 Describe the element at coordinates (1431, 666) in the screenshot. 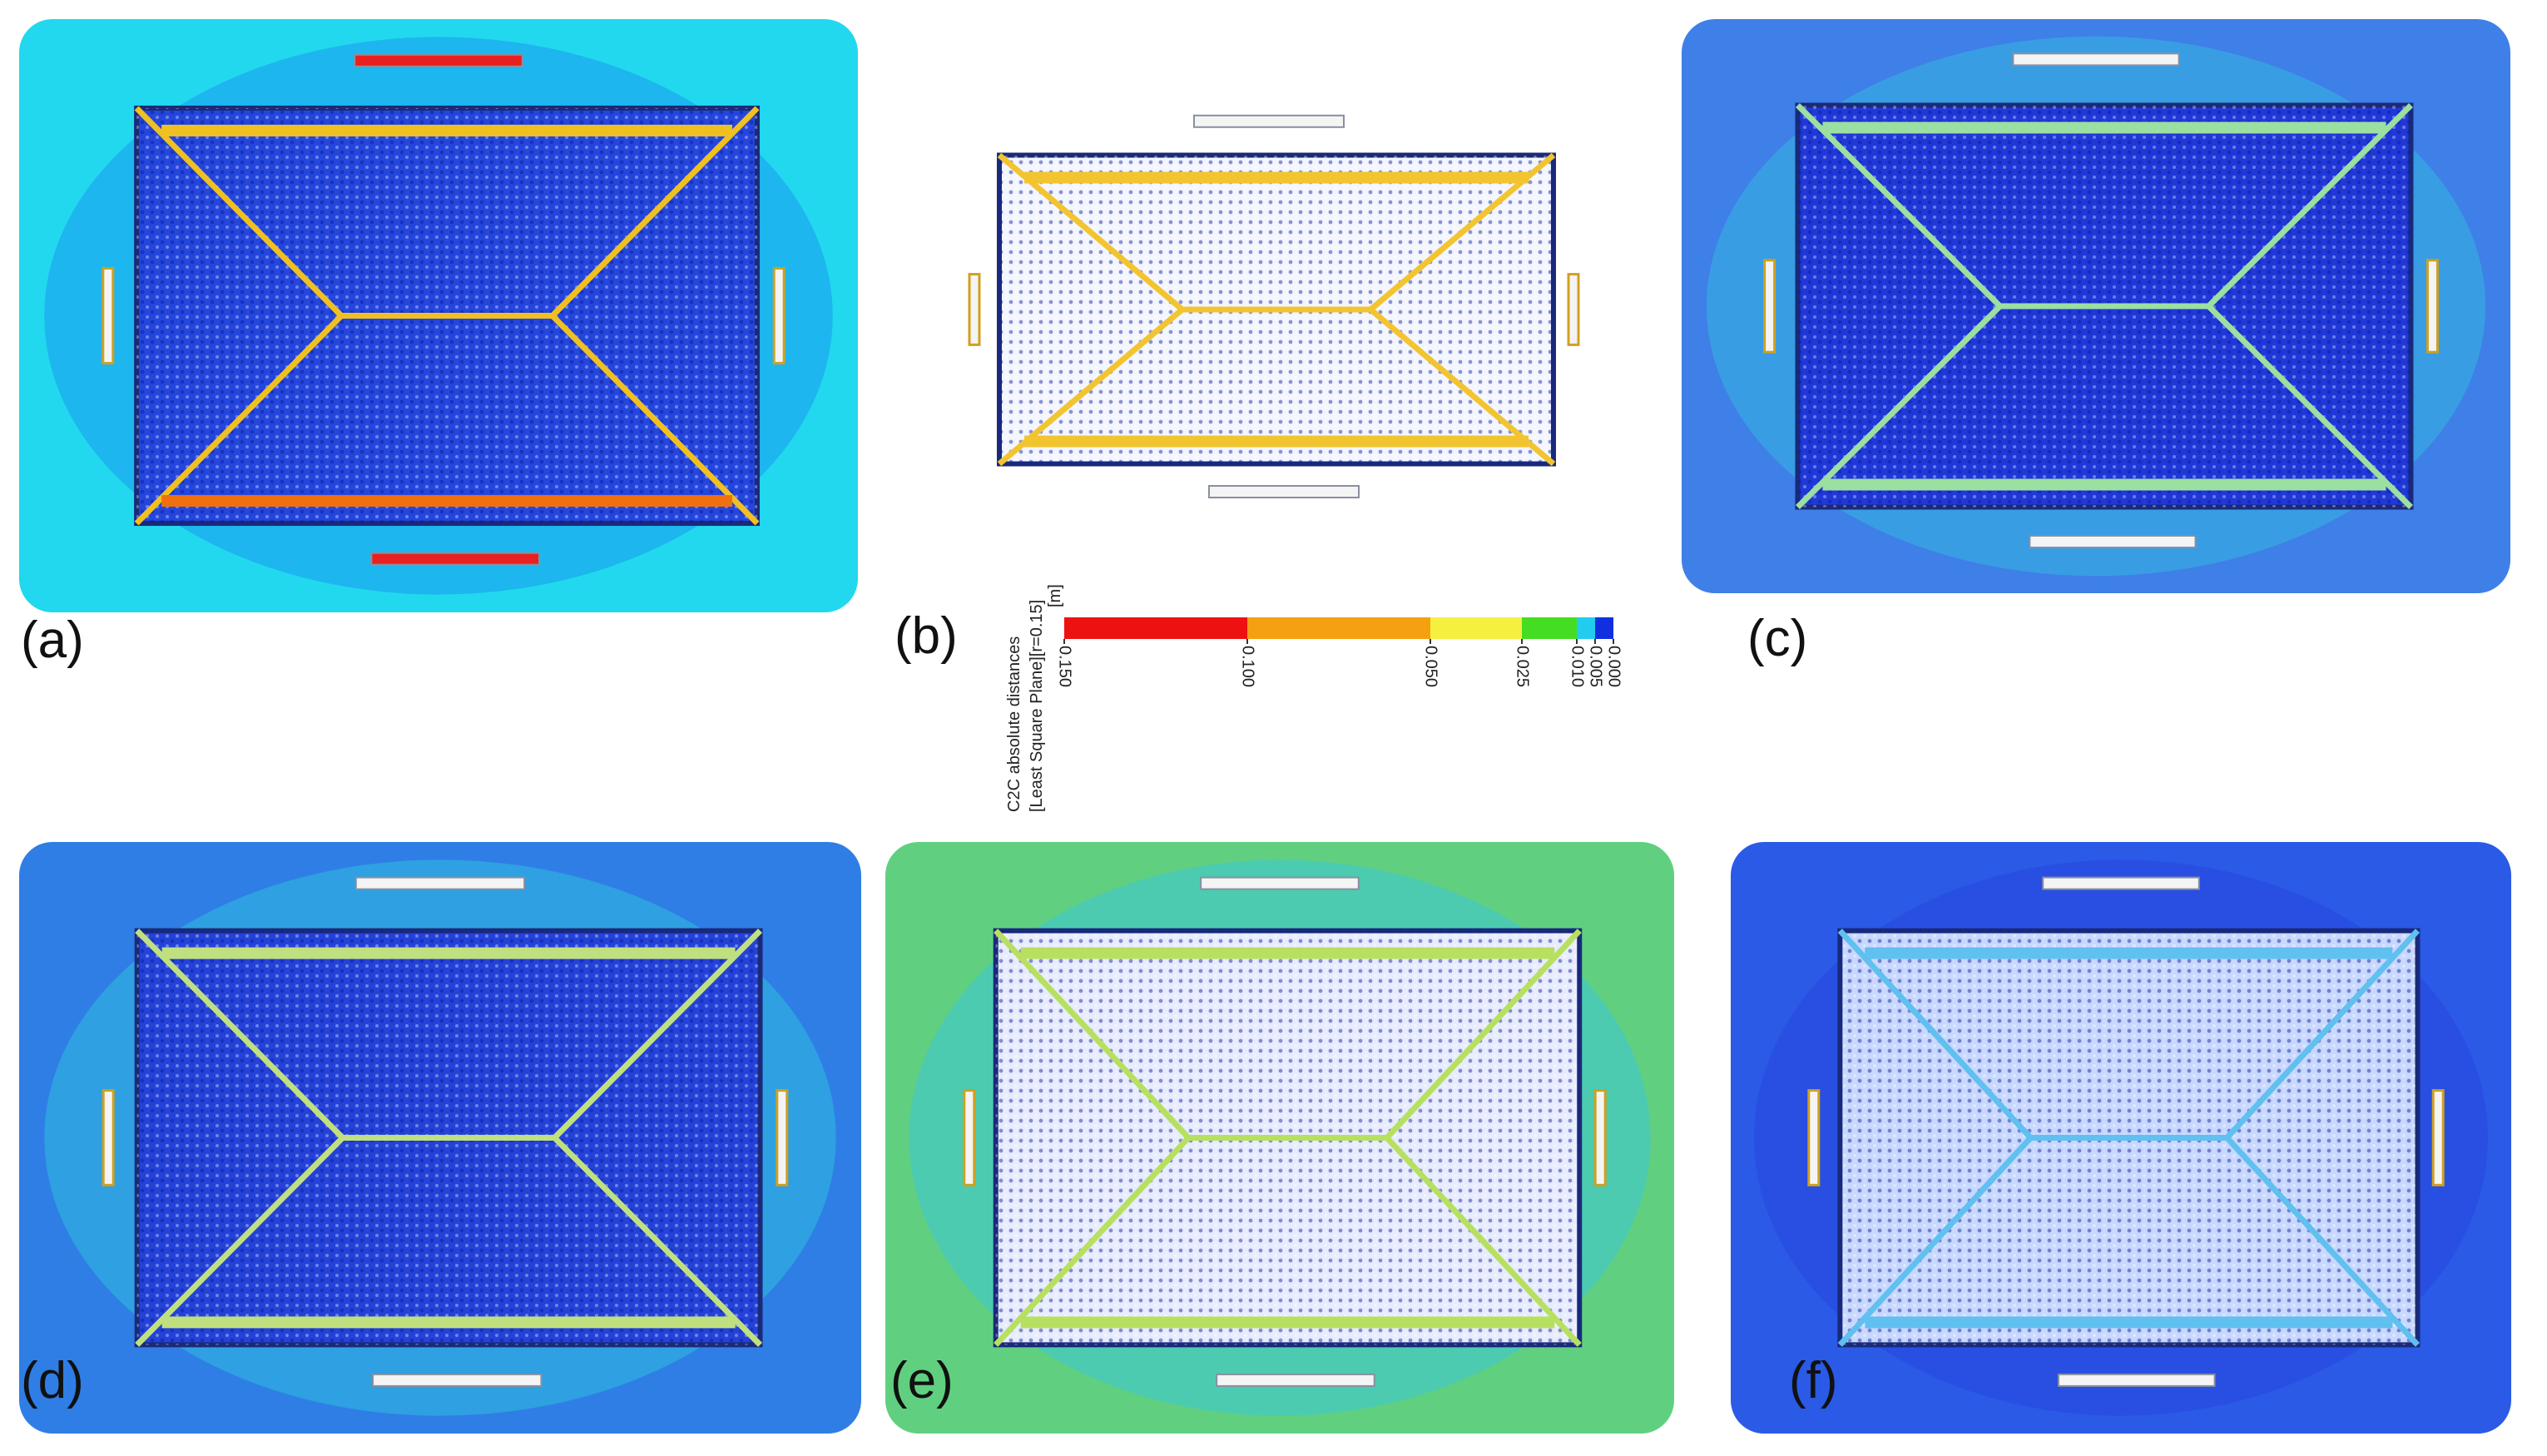

I see `colorbar-tick-label: 0.050` at that location.